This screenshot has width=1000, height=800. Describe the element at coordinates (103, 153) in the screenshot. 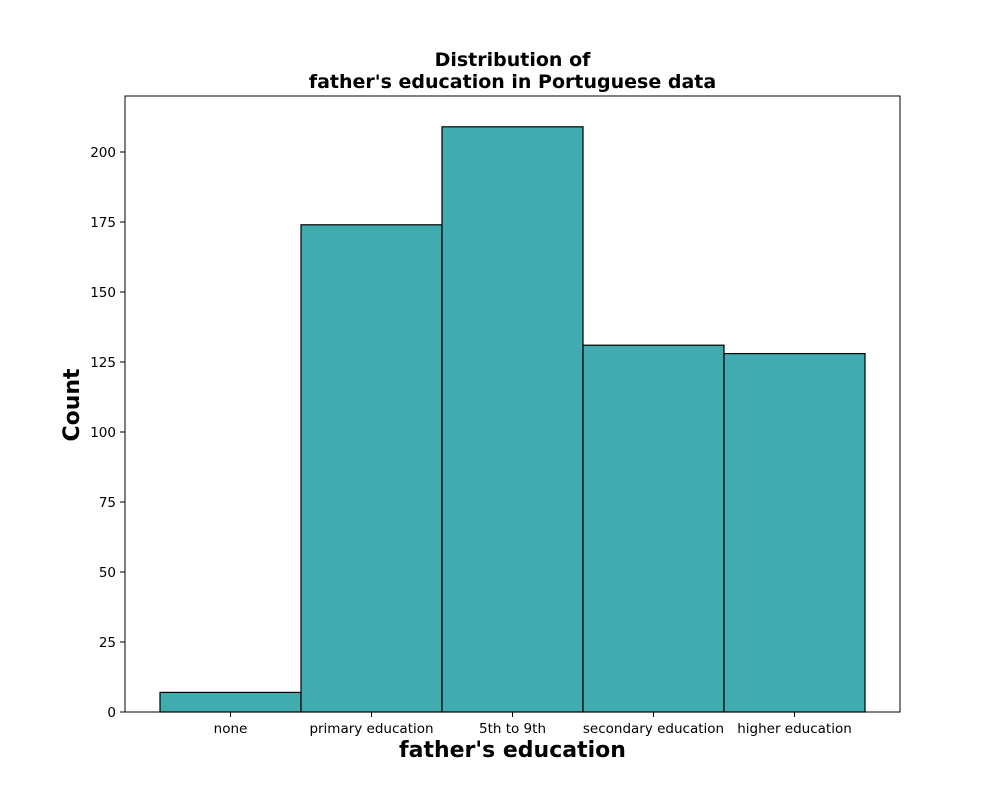

I see `y-tick-label: 200` at that location.